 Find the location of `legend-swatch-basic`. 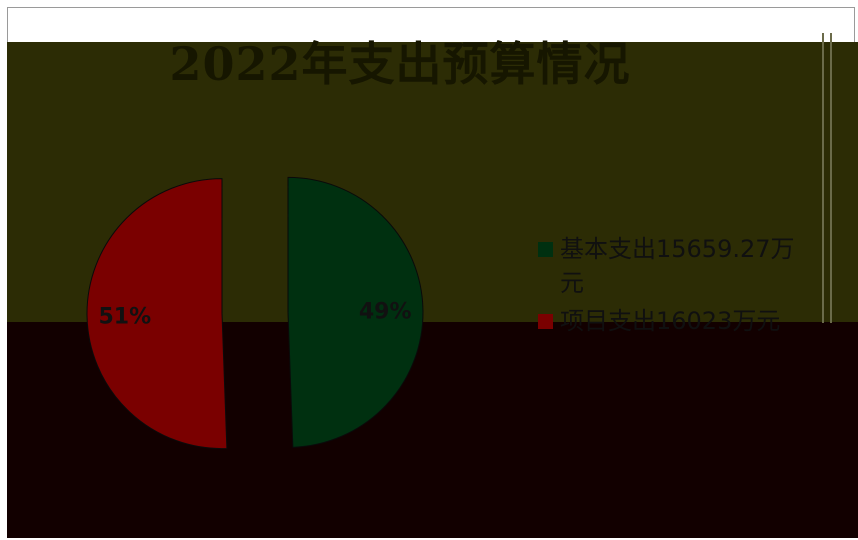

legend-swatch-basic is located at coordinates (545, 249).